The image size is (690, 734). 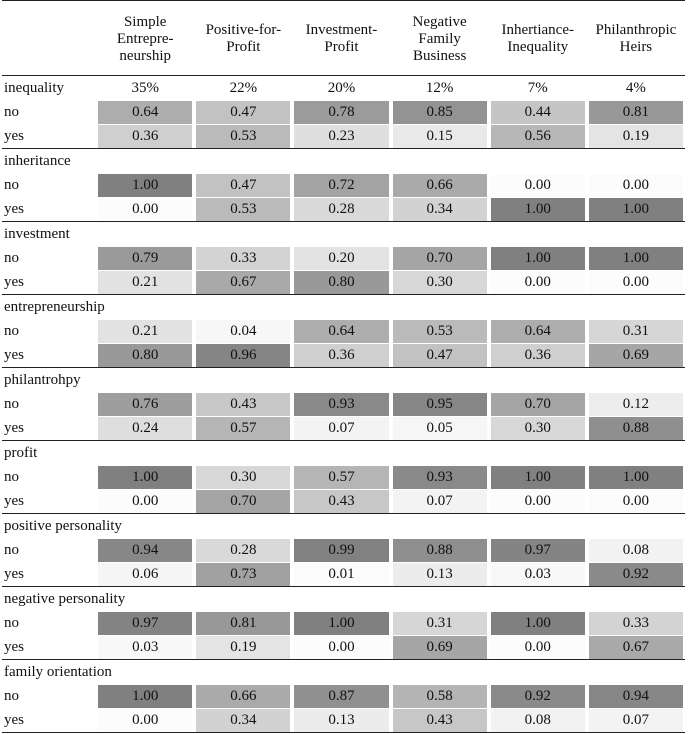 What do you see at coordinates (145, 21) in the screenshot?
I see `column-header-line: Simple` at bounding box center [145, 21].